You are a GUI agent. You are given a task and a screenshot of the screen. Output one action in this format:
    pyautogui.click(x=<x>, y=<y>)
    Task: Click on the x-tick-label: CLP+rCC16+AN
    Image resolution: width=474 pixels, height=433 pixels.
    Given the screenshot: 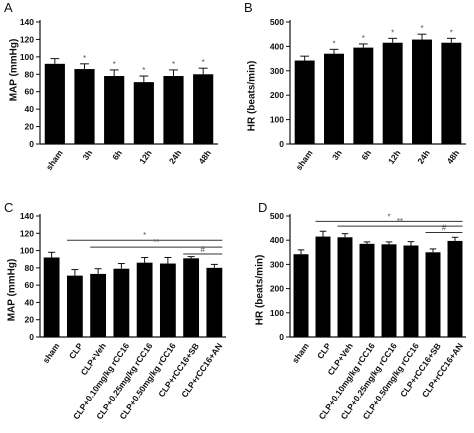 What is the action you would take?
    pyautogui.click(x=442, y=370)
    